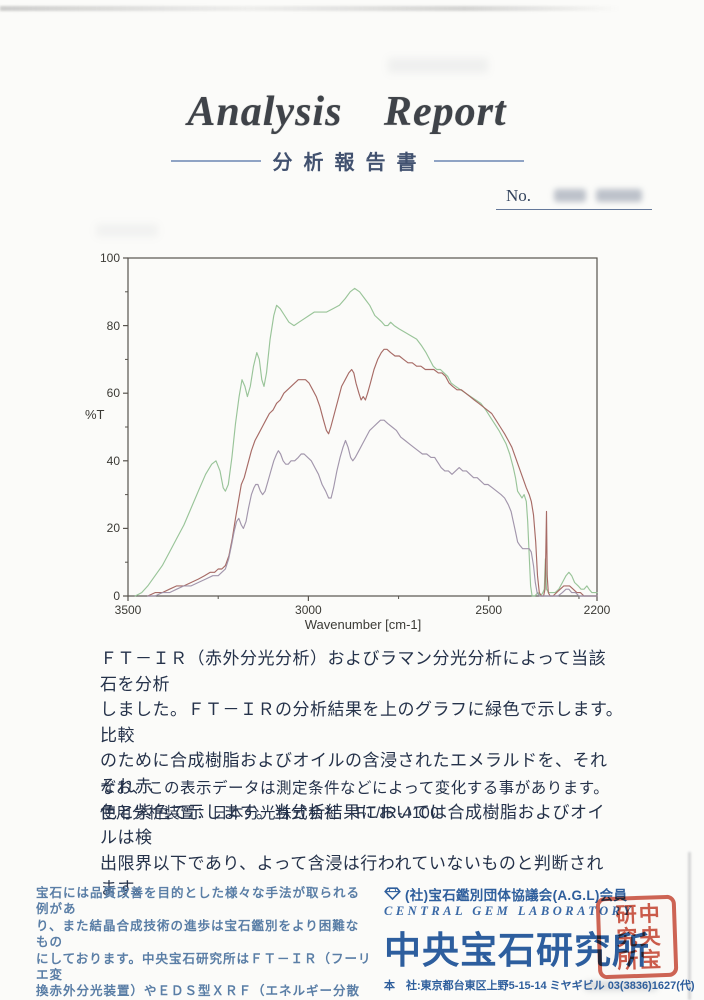 The width and height of the screenshot is (704, 1000). Describe the element at coordinates (625, 938) in the screenshot. I see `seal-left-column: 研究所` at that location.